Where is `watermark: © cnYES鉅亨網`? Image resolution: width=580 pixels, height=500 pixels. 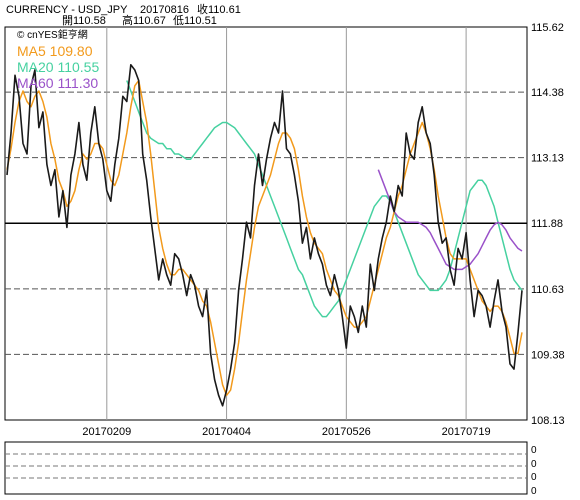 watermark: © cnYES鉅亨網 is located at coordinates (52, 36).